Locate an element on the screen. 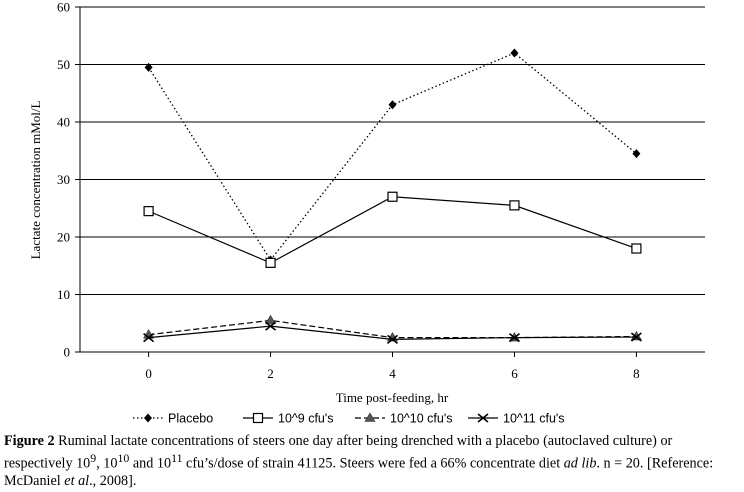  legend: Placebo 10^9 cfu's 10^10 cfu's 10^11 cfu's is located at coordinates (349, 419).